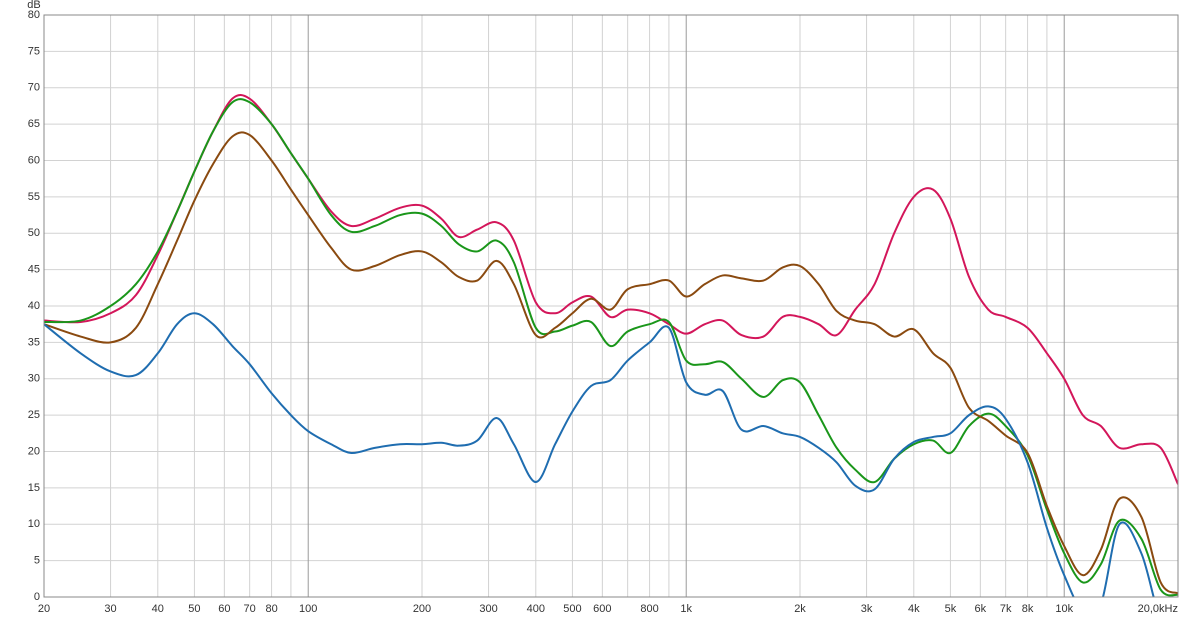 Image resolution: width=1200 pixels, height=619 pixels. I want to click on x-tick-label: 30, so click(110, 609).